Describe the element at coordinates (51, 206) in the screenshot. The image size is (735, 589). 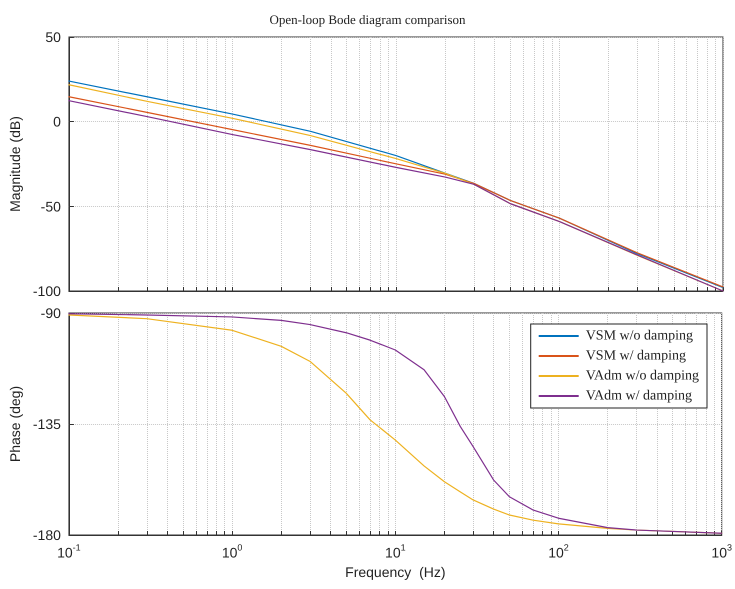
I see `y-tick-label: -50` at that location.